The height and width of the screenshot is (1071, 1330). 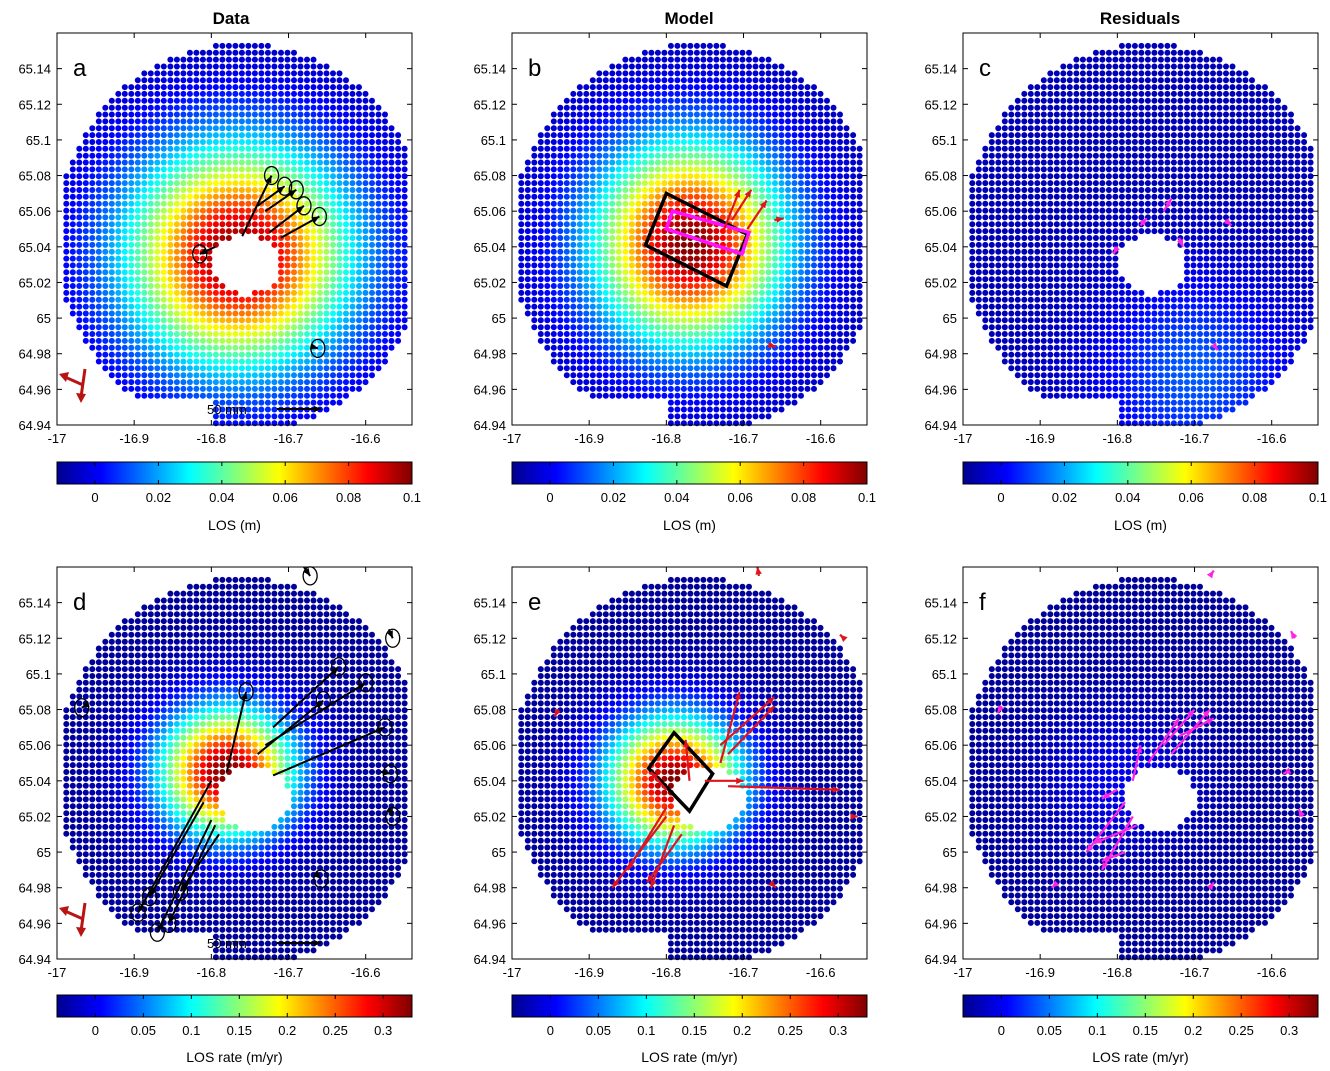 I want to click on y-tick-label: 65.02, so click(x=34, y=282).